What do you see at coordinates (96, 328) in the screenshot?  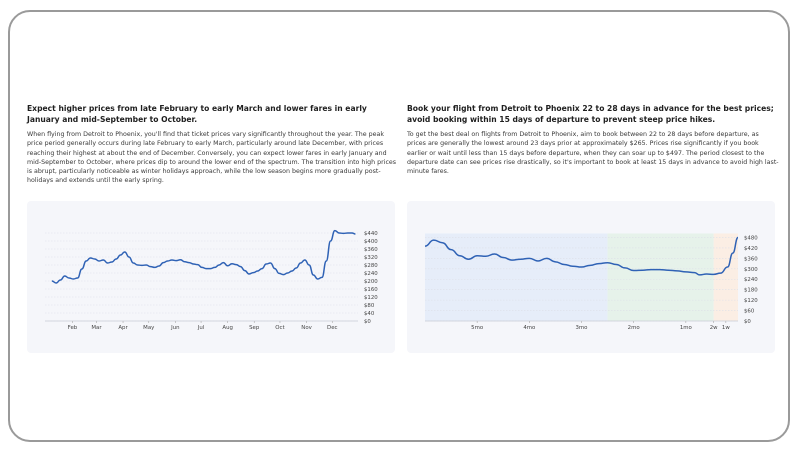 I see `x-tick-label: Mar` at bounding box center [96, 328].